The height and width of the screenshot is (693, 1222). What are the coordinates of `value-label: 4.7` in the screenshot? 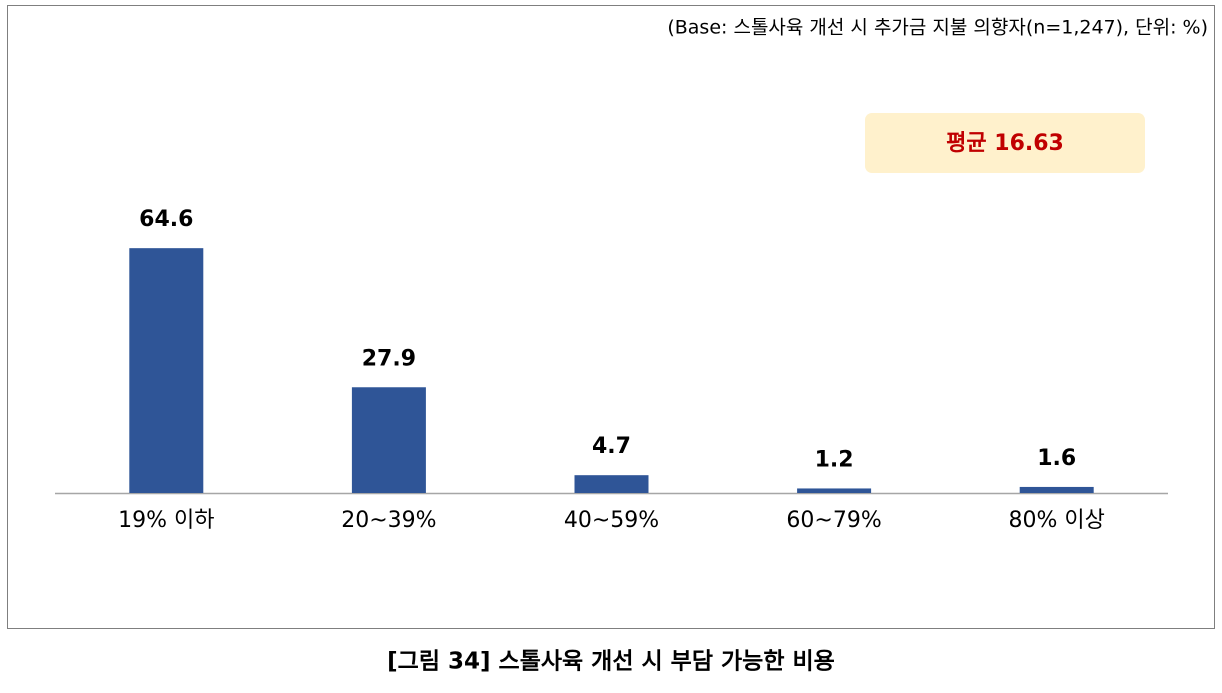 It's located at (611, 446).